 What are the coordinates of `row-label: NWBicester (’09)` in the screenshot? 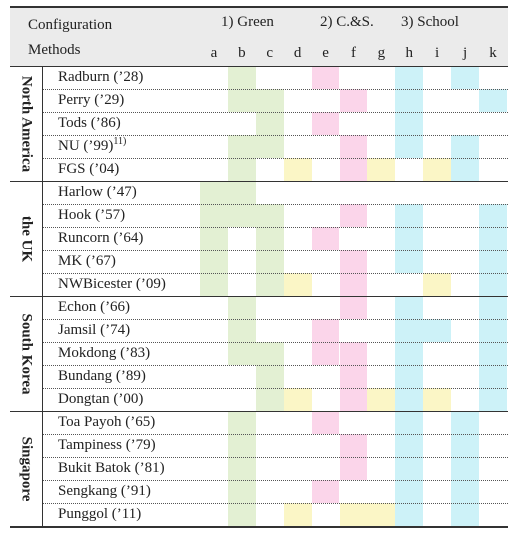 It's located at (112, 284).